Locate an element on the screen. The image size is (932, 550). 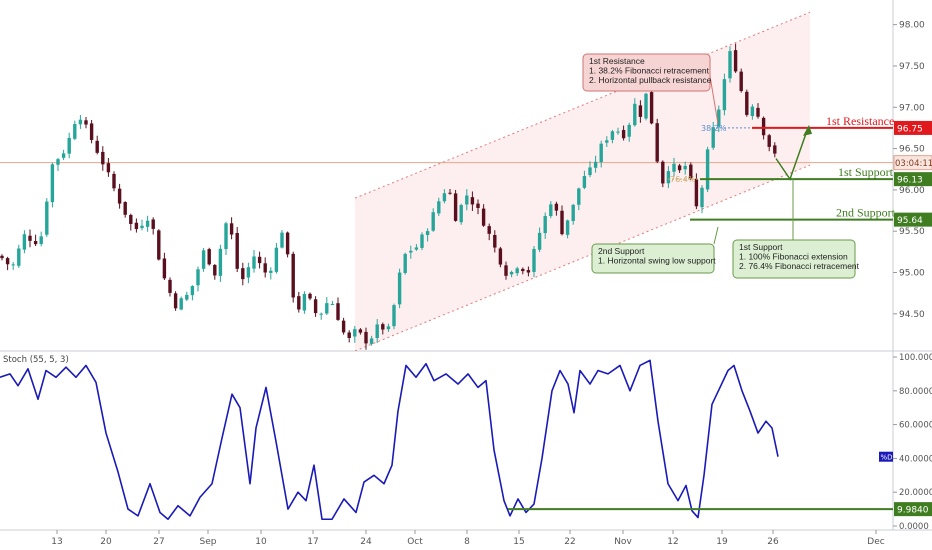
time-tick-label: 27 is located at coordinates (158, 542).